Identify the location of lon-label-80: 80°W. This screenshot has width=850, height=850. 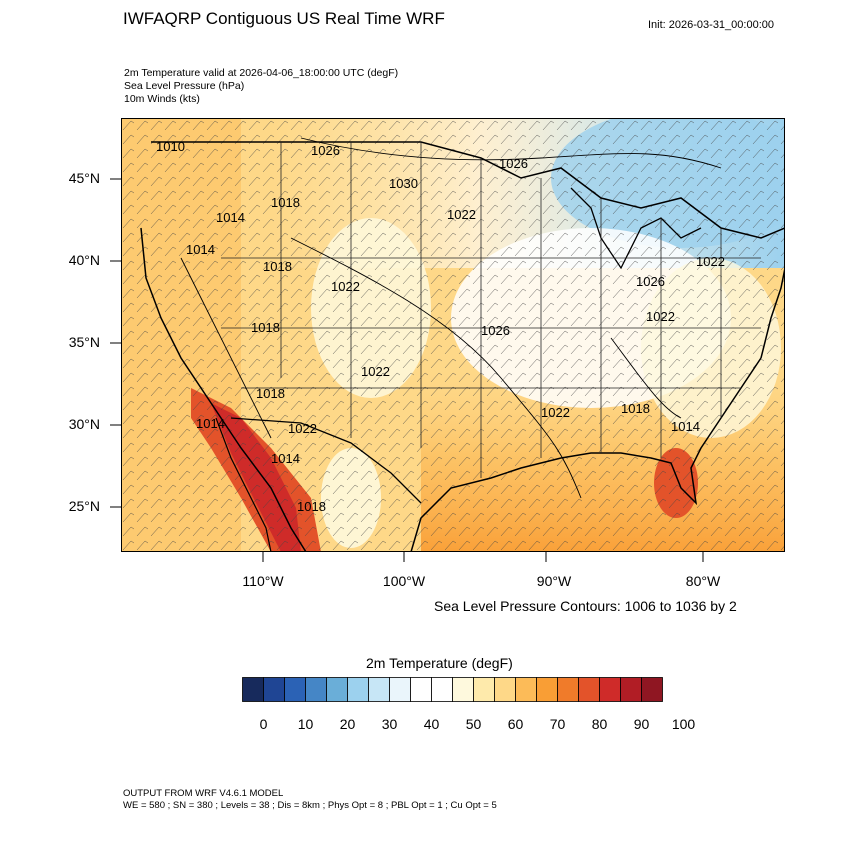
(703, 581).